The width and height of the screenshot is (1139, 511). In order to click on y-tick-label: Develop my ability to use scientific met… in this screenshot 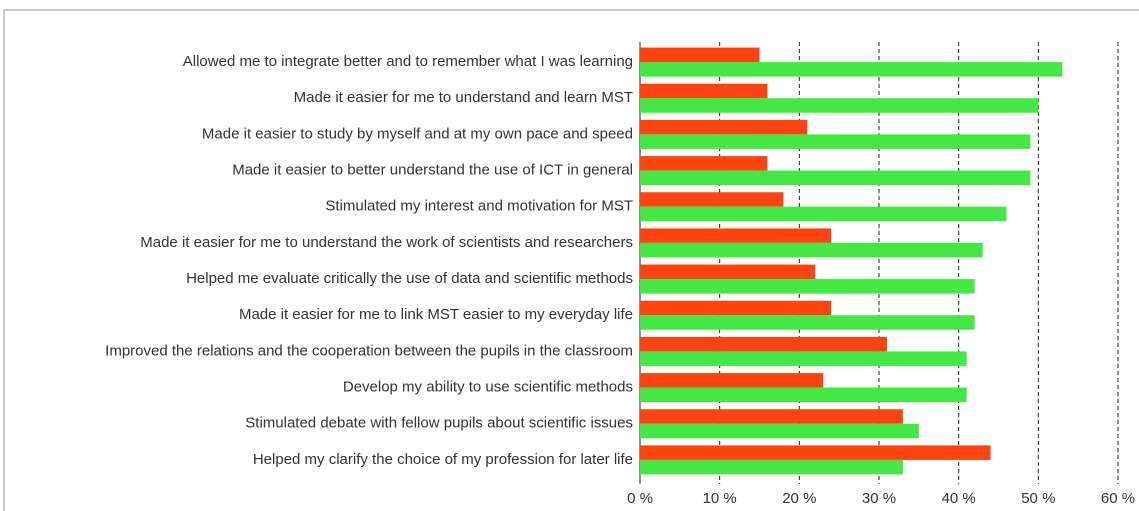, I will do `click(488, 387)`.